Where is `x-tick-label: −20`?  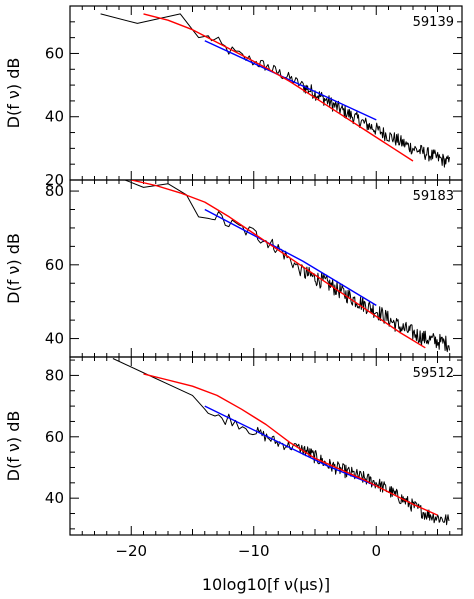
x-tick-label: −20 is located at coordinates (131, 551).